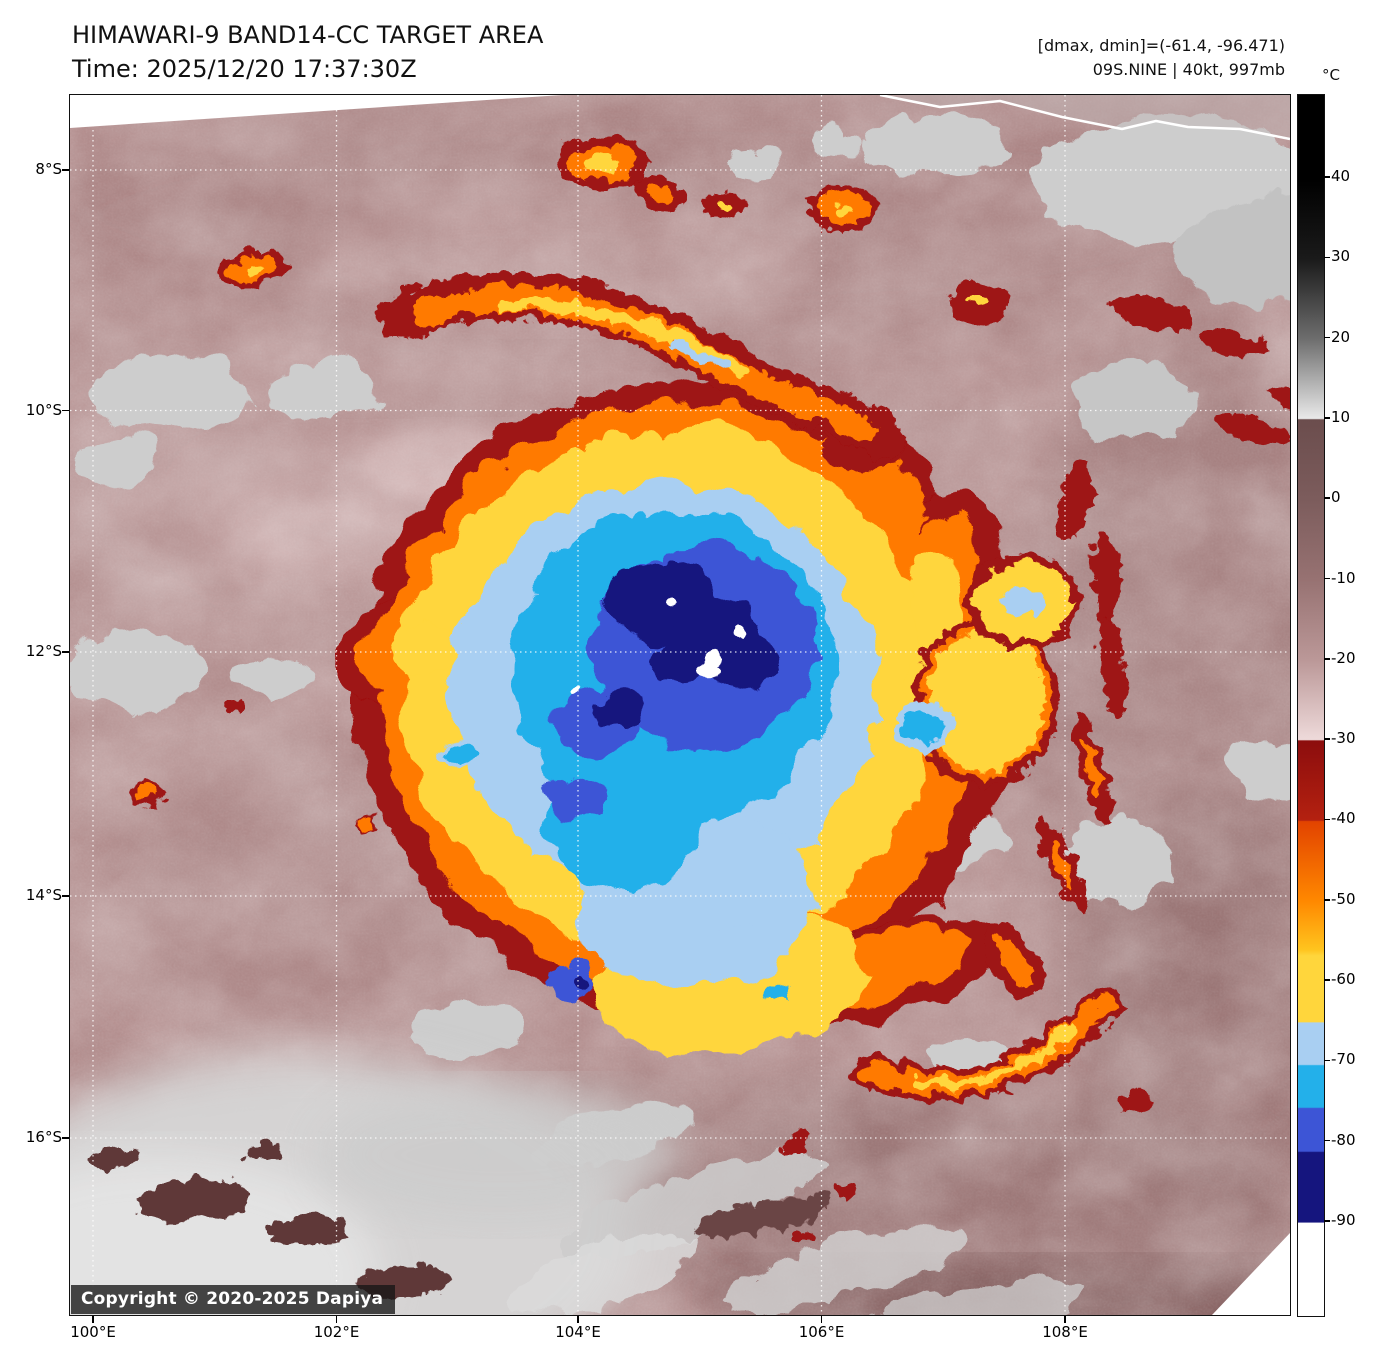 The image size is (1388, 1359). Describe the element at coordinates (1331, 75) in the screenshot. I see `colorbar-unit-label: °C` at that location.